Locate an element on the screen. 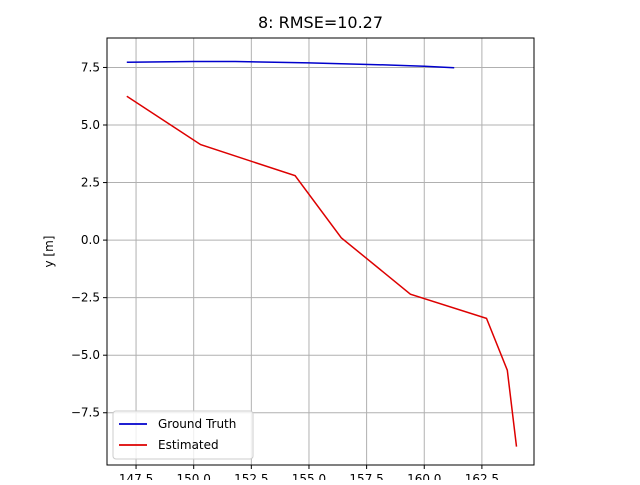 This screenshot has width=640, height=485. x-tick-label: 162.5 is located at coordinates (482, 476).